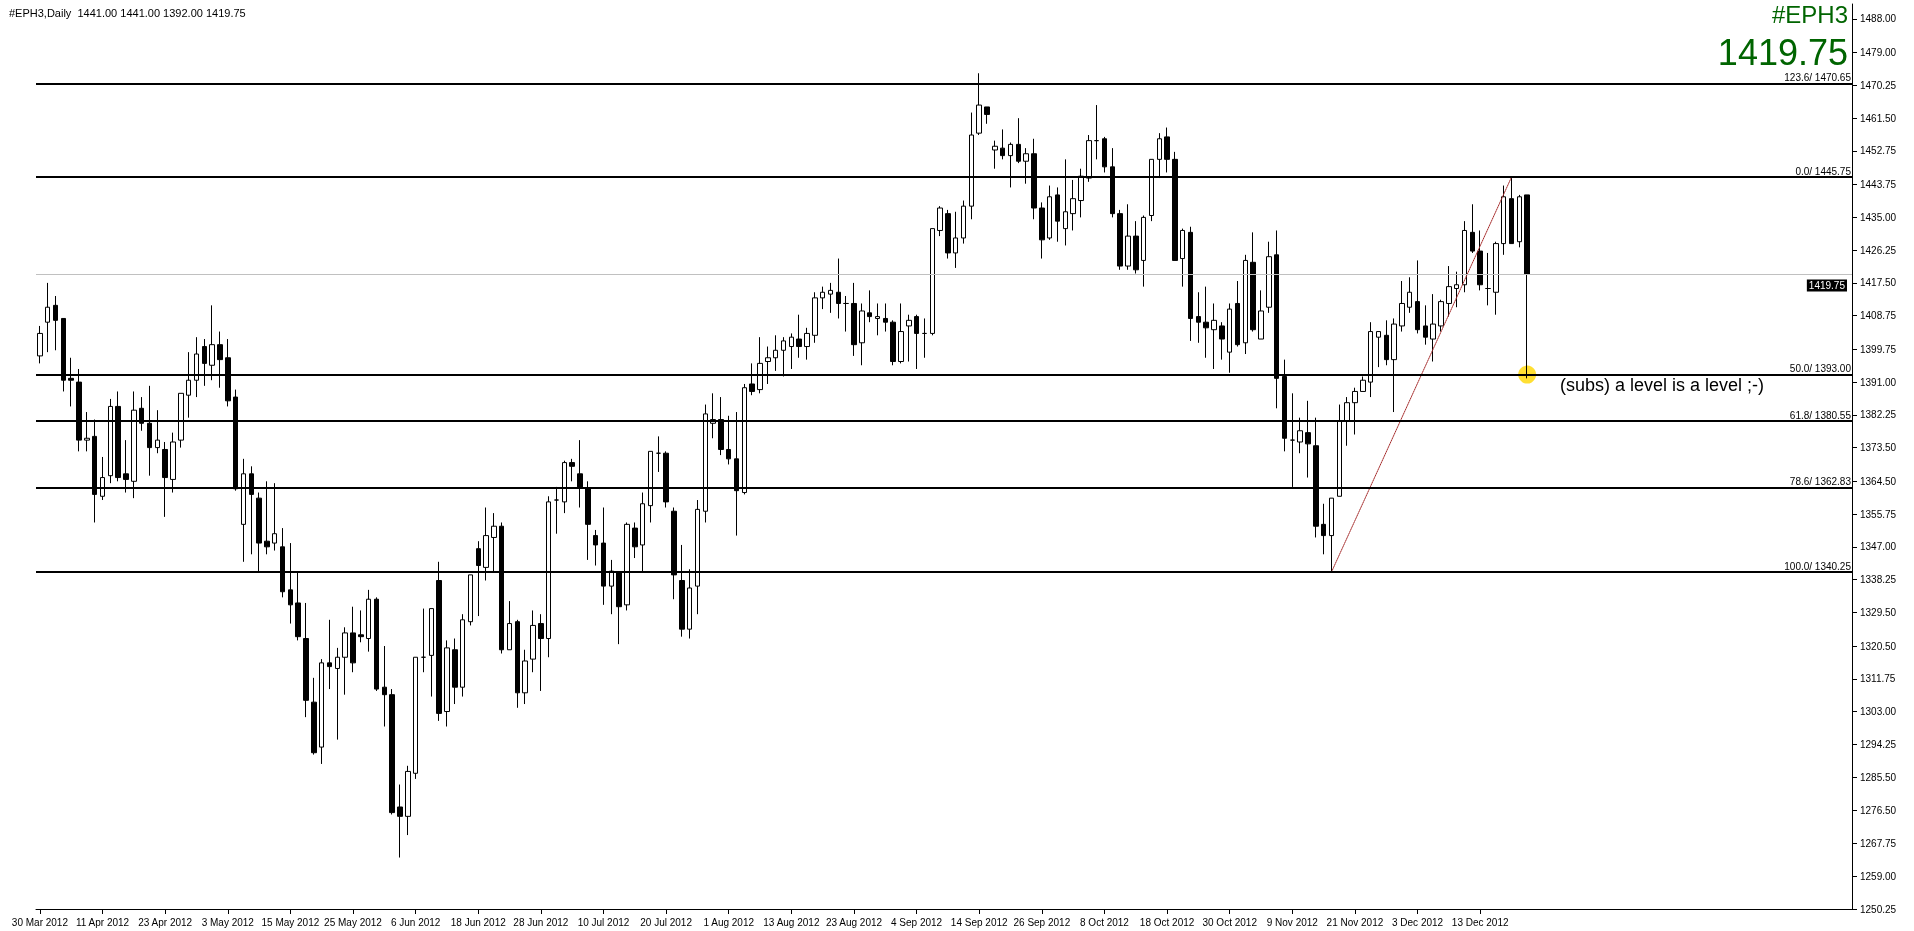 This screenshot has width=1914, height=931. Describe the element at coordinates (1878, 415) in the screenshot. I see `y-tick-label: 1382.25` at that location.